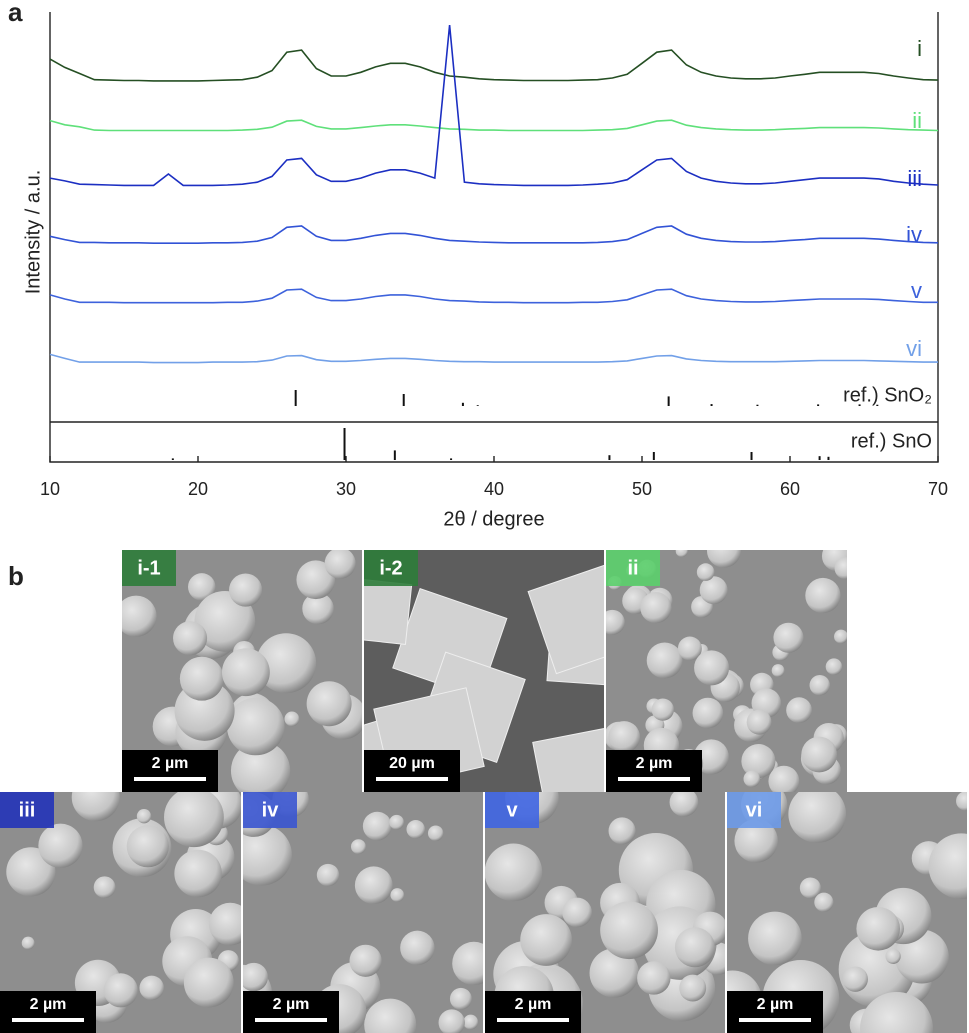  Describe the element at coordinates (917, 120) in the screenshot. I see `series-label: ii` at that location.